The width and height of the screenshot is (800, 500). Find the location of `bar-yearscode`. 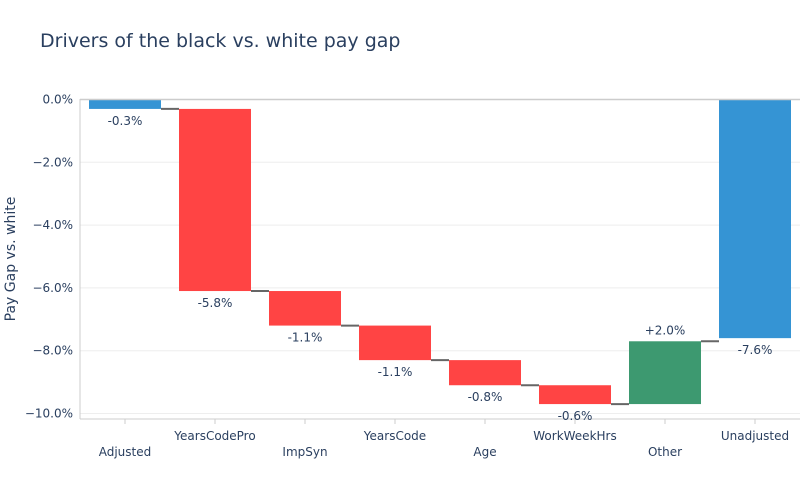

bar-yearscode is located at coordinates (395, 343).